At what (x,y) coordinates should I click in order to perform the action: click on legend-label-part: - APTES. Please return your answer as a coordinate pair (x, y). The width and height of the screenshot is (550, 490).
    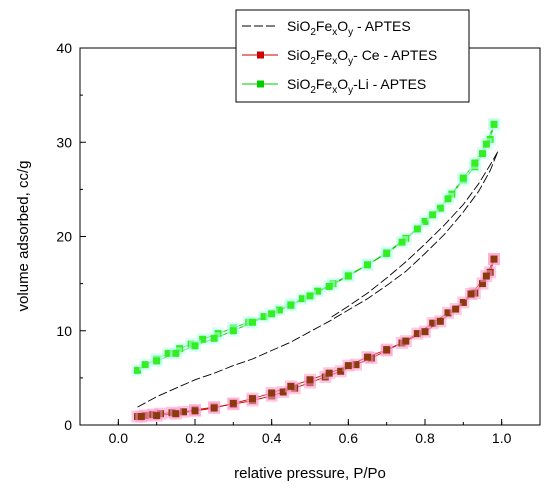
    Looking at the image, I should click on (382, 26).